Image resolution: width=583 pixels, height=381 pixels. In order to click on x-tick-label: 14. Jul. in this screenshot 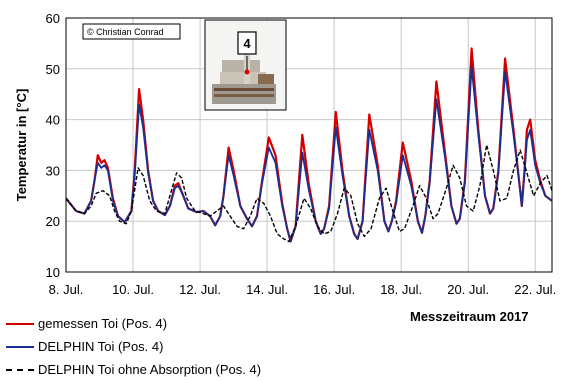, I will do `click(267, 289)`.